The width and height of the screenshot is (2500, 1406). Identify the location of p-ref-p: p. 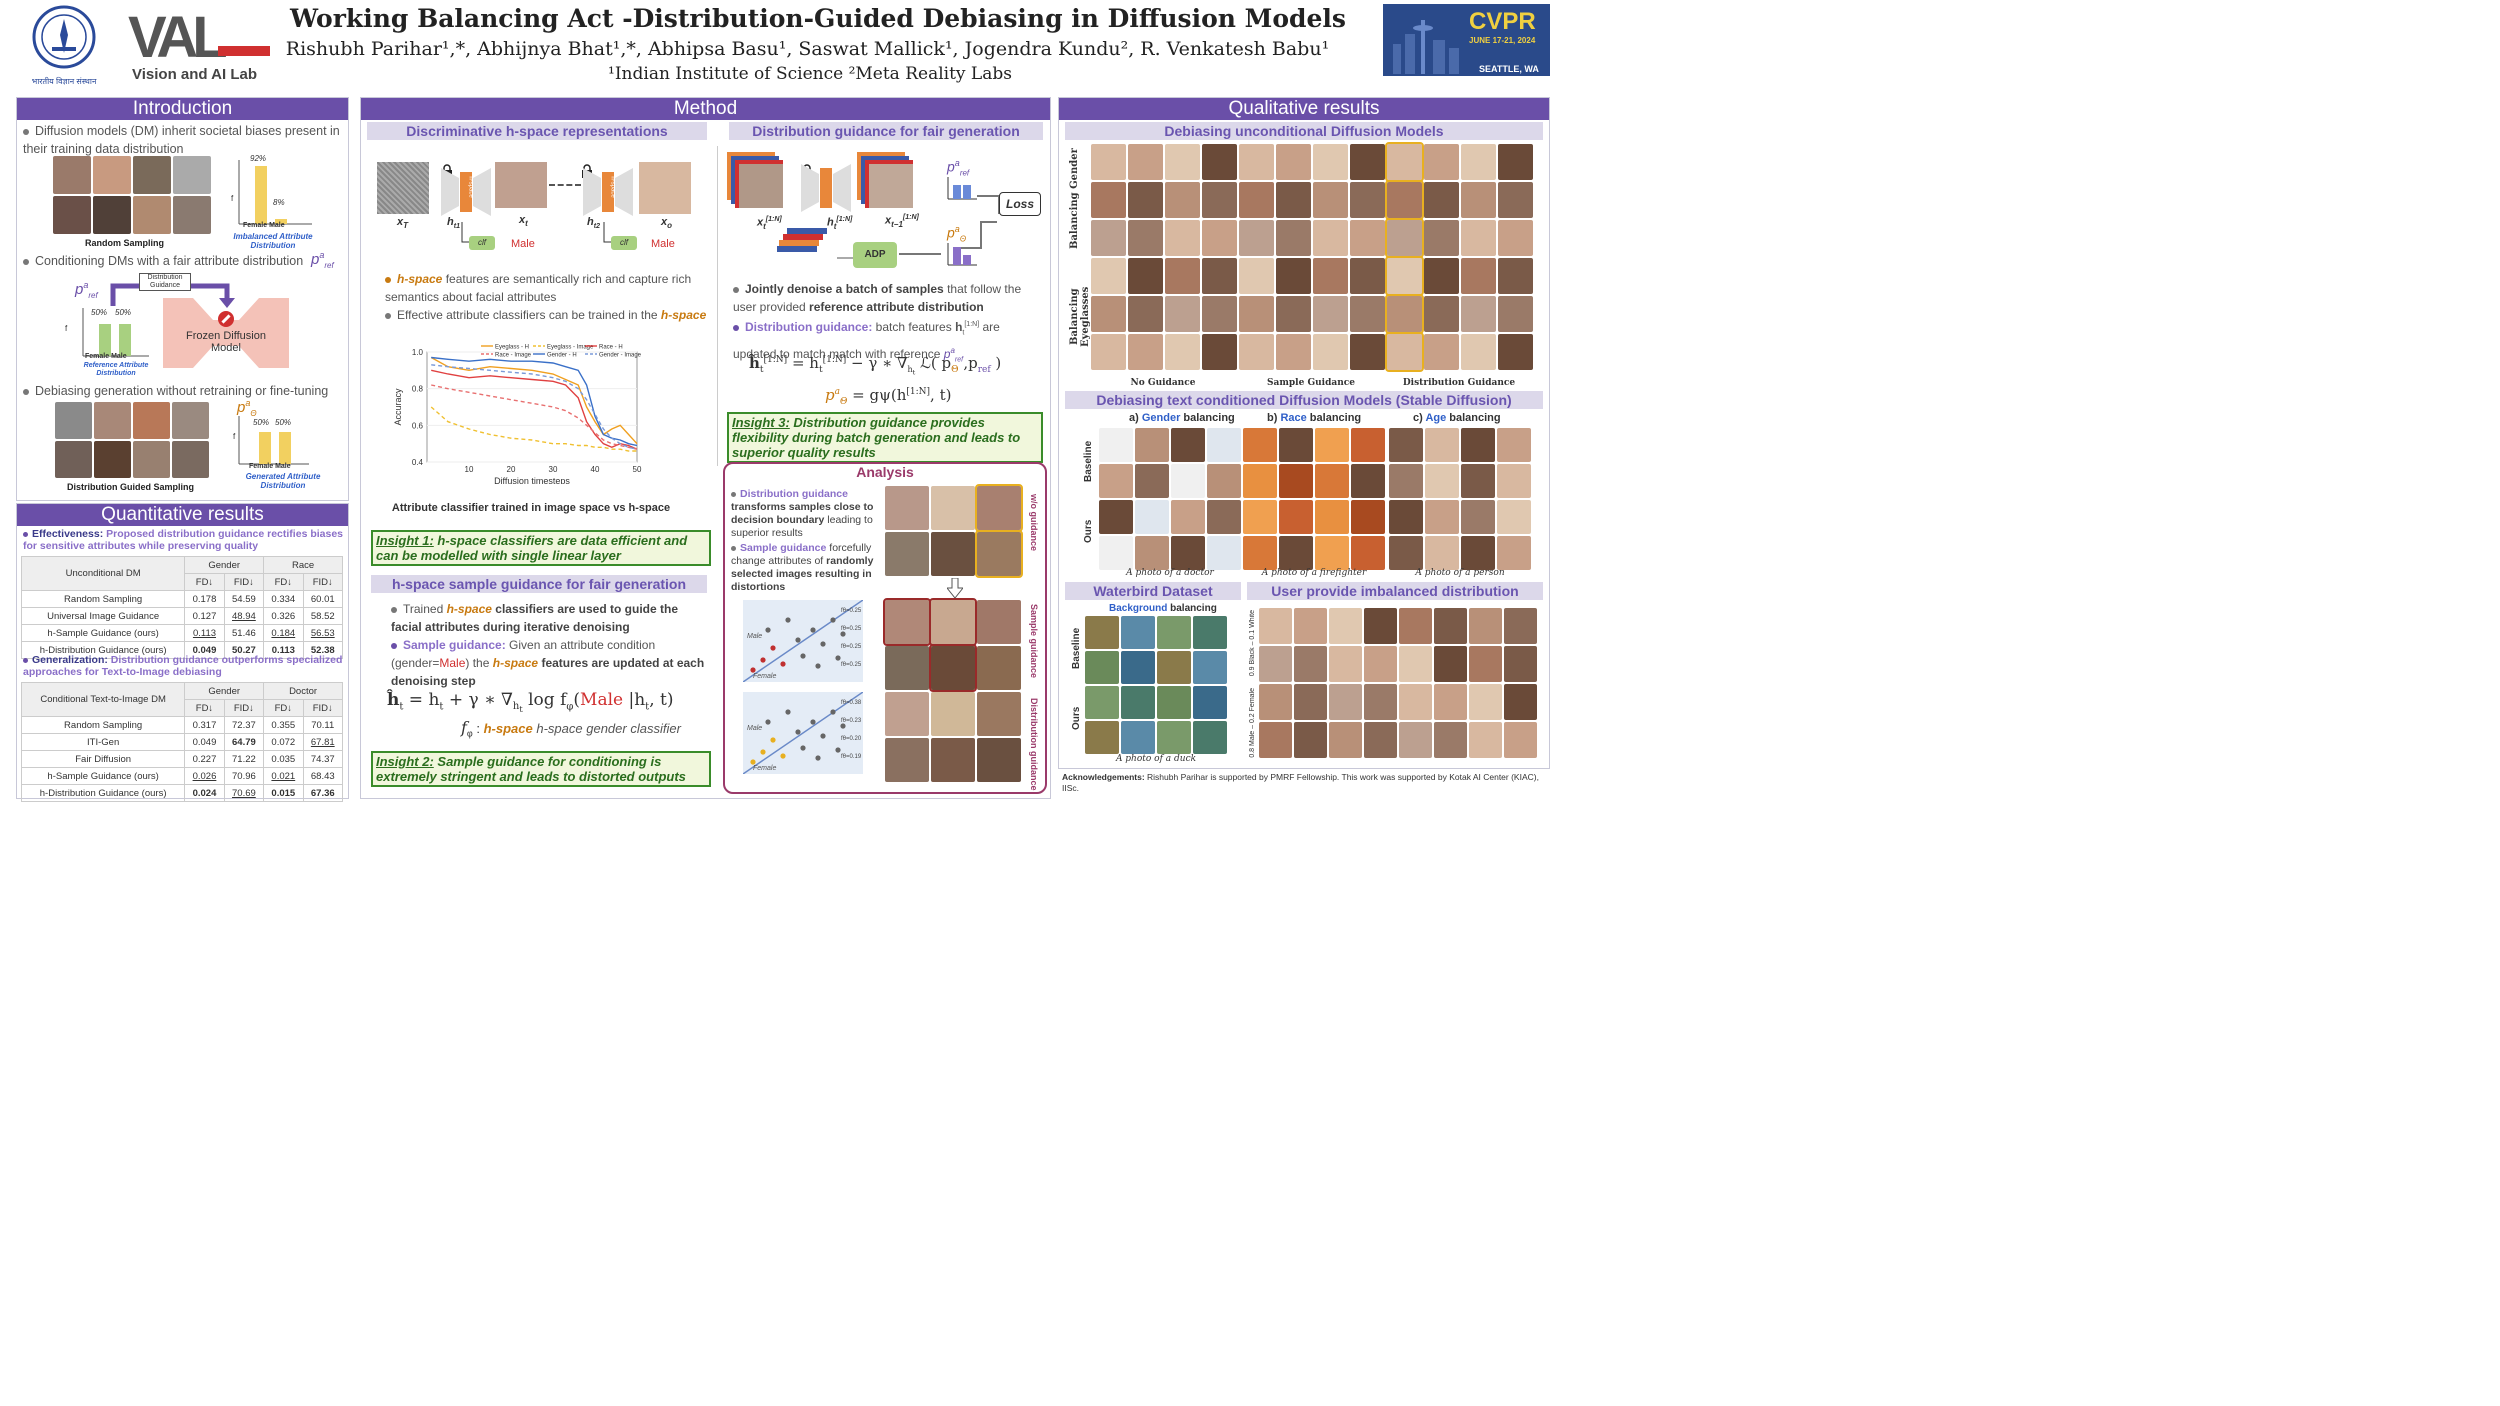
(315, 259).